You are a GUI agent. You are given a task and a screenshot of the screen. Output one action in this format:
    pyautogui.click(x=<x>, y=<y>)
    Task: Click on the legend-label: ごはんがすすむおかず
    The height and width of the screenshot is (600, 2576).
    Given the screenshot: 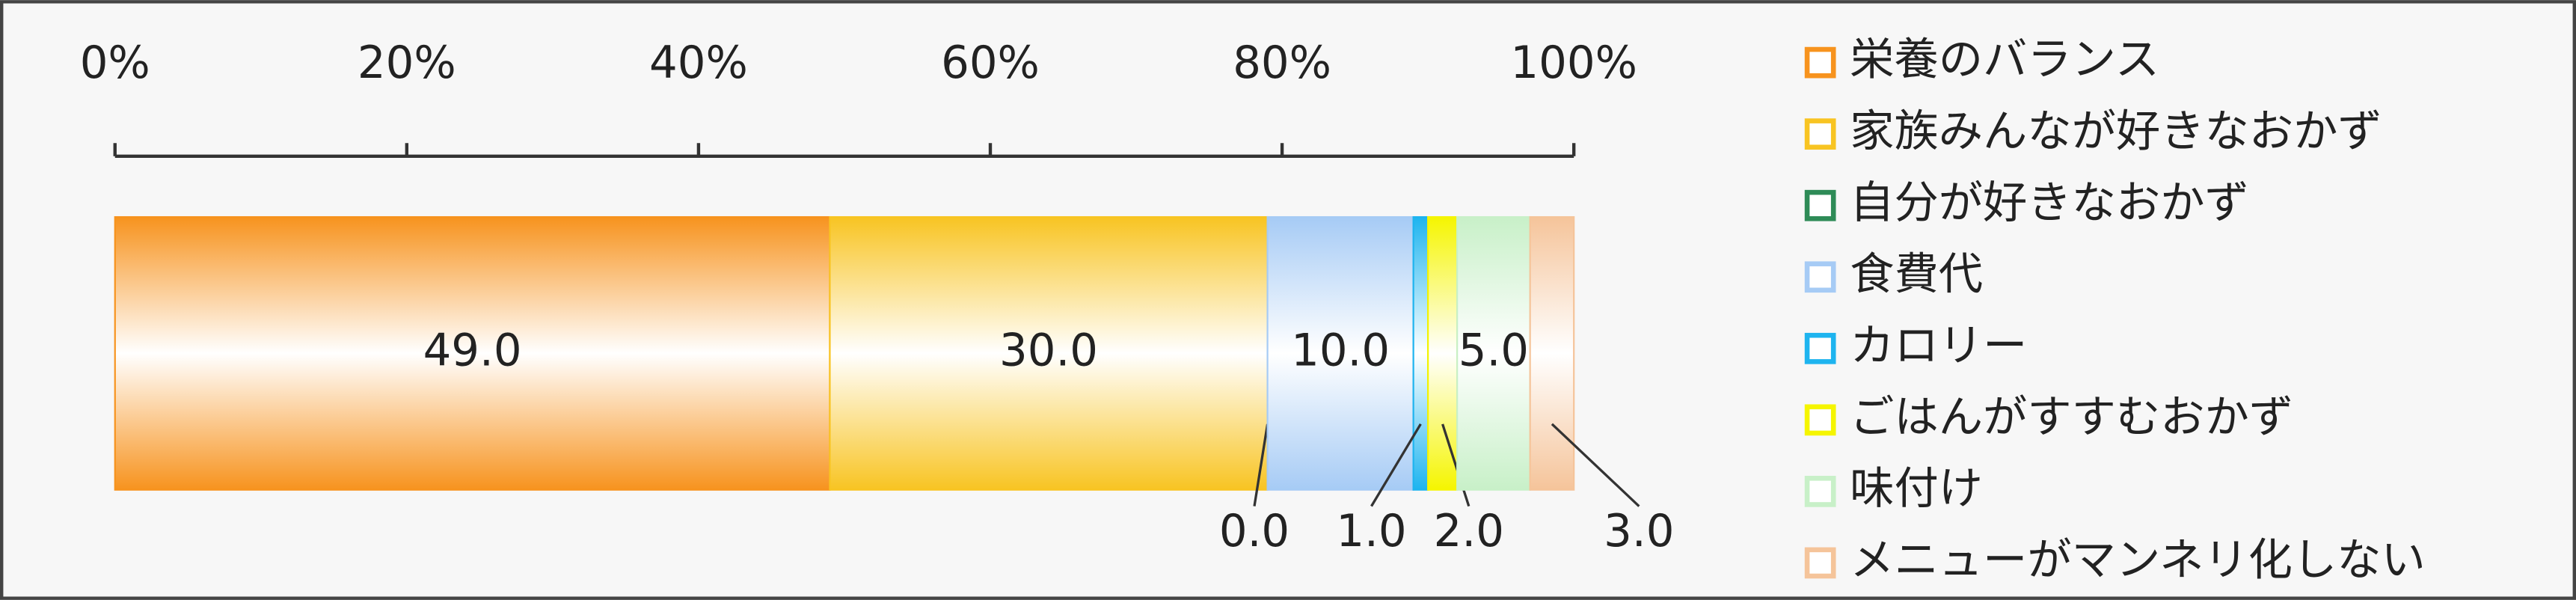 What is the action you would take?
    pyautogui.click(x=2071, y=417)
    